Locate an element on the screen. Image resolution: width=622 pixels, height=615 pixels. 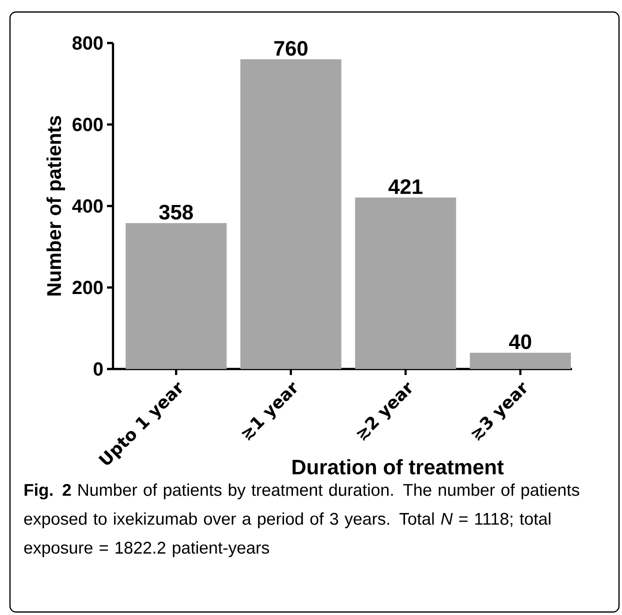
x-axis-title: Duration of treatment is located at coordinates (398, 466).